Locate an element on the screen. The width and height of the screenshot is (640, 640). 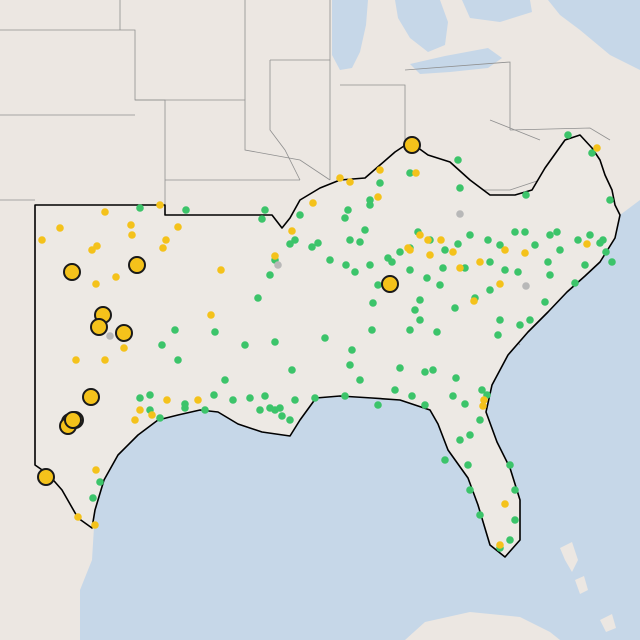
lake-michigan is located at coordinates (350, 35).